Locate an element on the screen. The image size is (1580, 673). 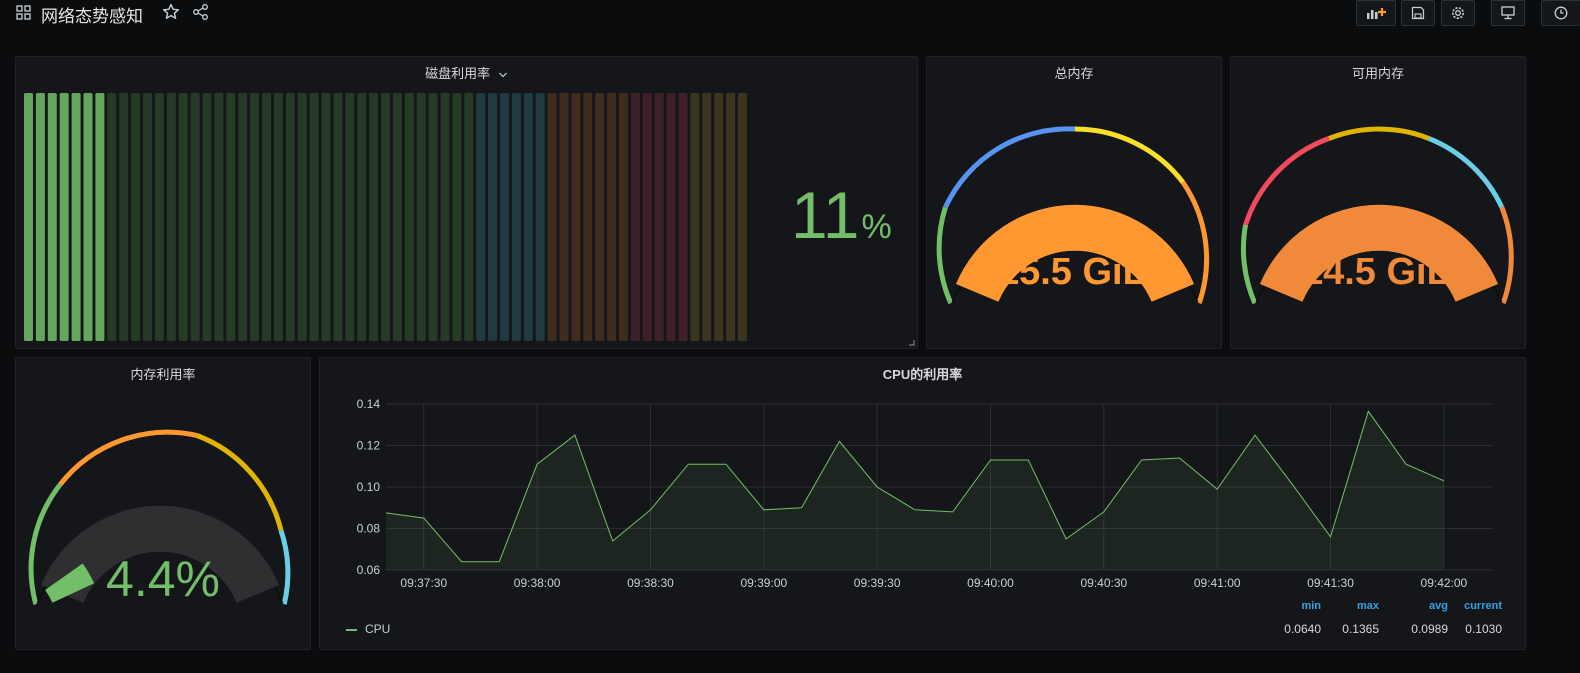
x-tick-label: 09:38:00 is located at coordinates (537, 583).